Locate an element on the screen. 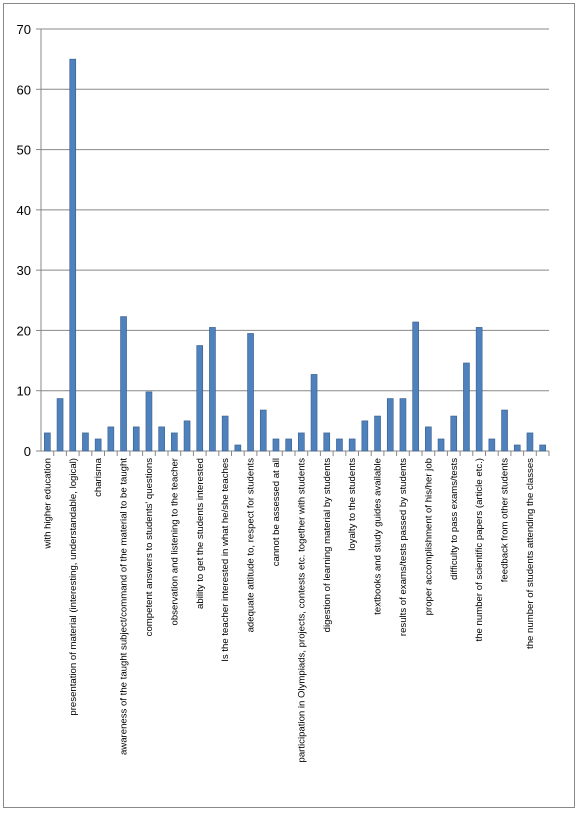 The height and width of the screenshot is (816, 578). y-tick-label: 60 is located at coordinates (24, 89).